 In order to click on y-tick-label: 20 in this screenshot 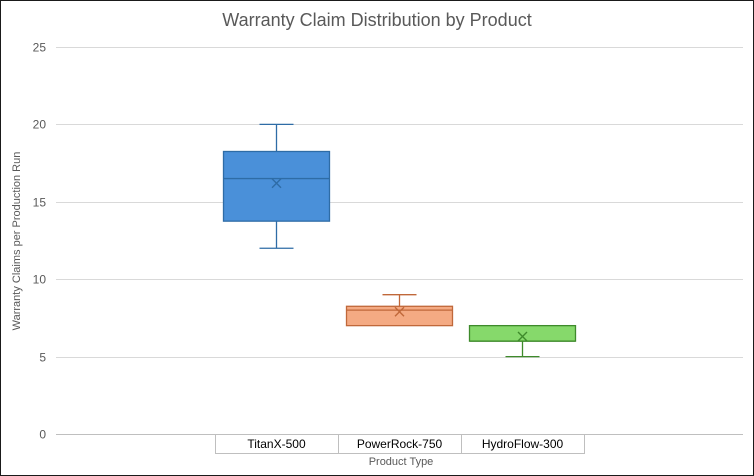, I will do `click(40, 125)`.